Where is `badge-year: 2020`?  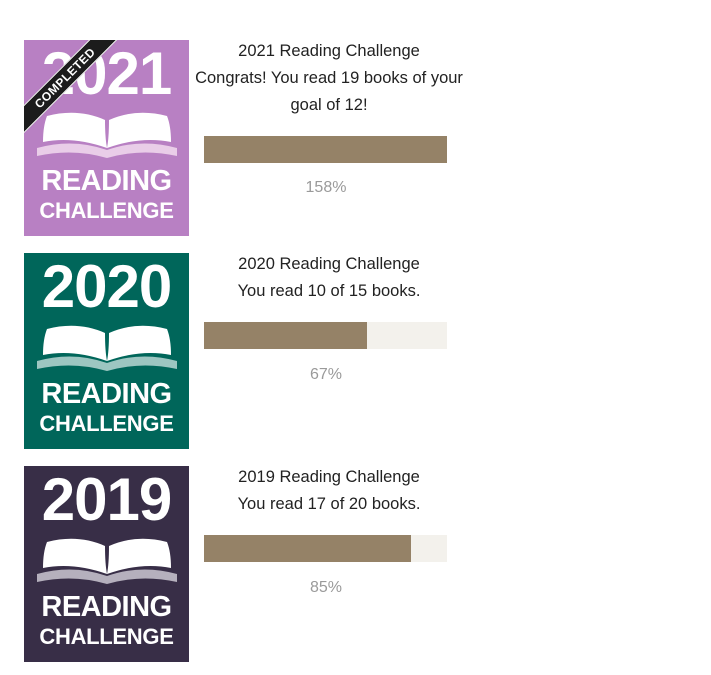
badge-year: 2020 is located at coordinates (106, 286).